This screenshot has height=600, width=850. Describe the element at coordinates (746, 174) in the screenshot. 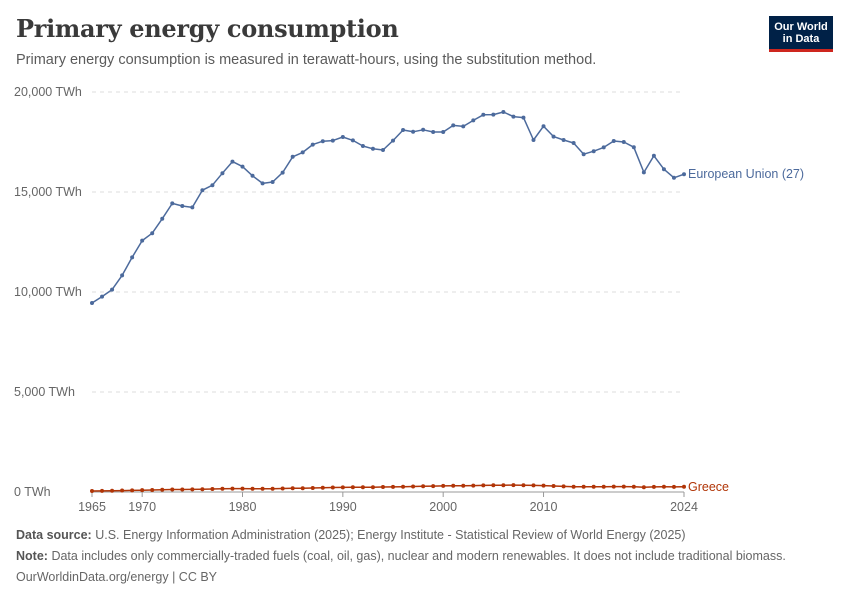

I see `series-label-european-union-27: European Union (27)` at that location.